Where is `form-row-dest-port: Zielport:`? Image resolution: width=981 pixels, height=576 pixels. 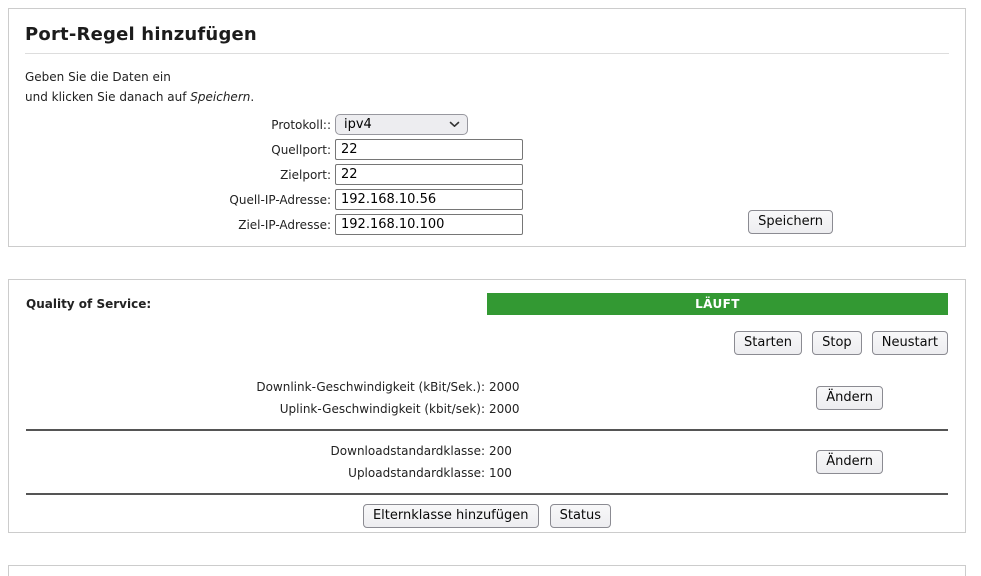
form-row-dest-port: Zielport: is located at coordinates (487, 174).